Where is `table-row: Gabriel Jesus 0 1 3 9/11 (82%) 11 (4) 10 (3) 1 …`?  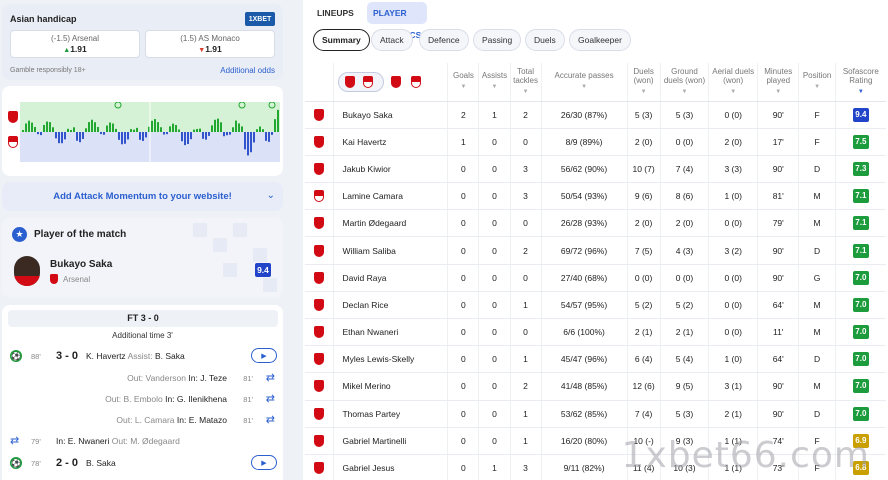
table-row: Gabriel Jesus 0 1 3 9/11 (82%) 11 (4) 10 (3) 1 … is located at coordinates (595, 467).